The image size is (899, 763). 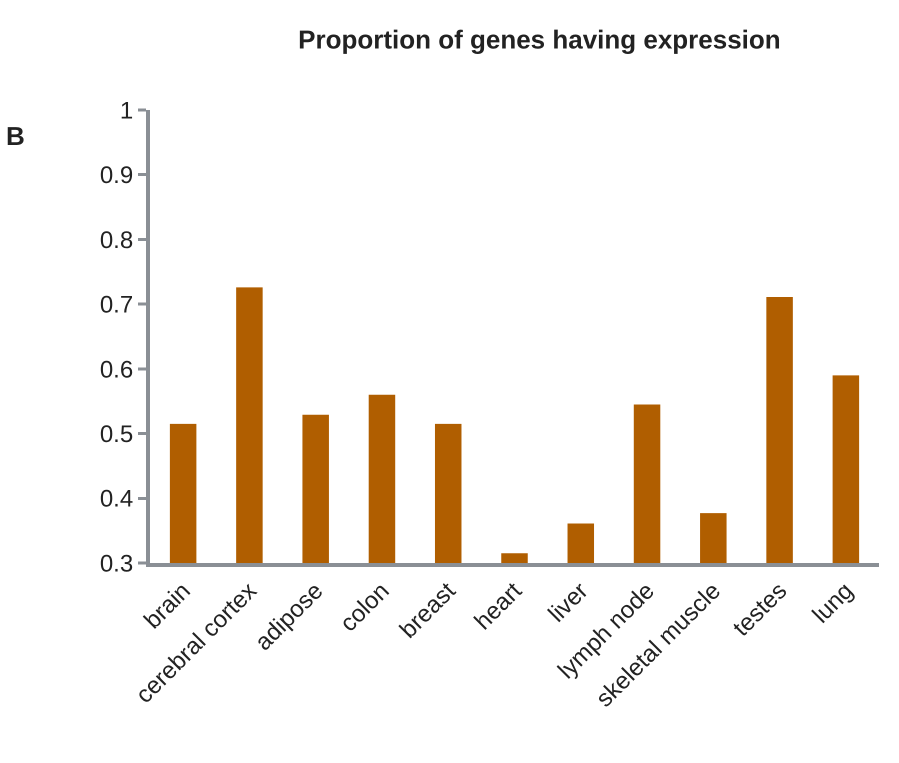 What do you see at coordinates (117, 434) in the screenshot?
I see `y-tick-label: 0.5` at bounding box center [117, 434].